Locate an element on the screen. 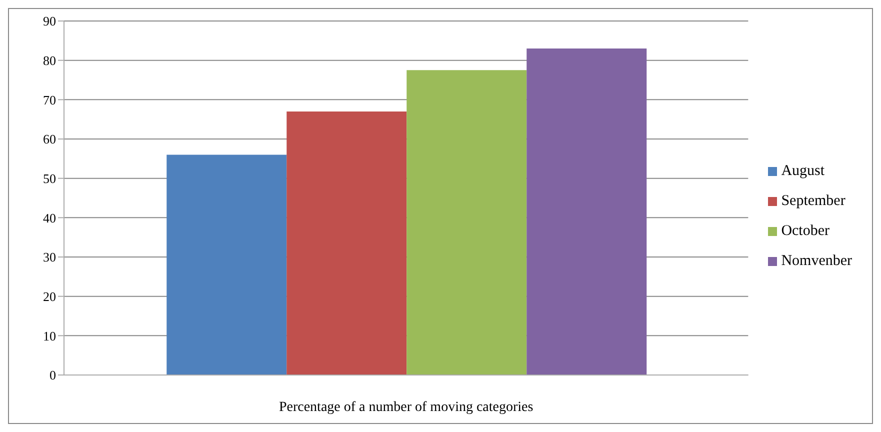 The height and width of the screenshot is (432, 881). y-tick-label: 50 is located at coordinates (49, 178).